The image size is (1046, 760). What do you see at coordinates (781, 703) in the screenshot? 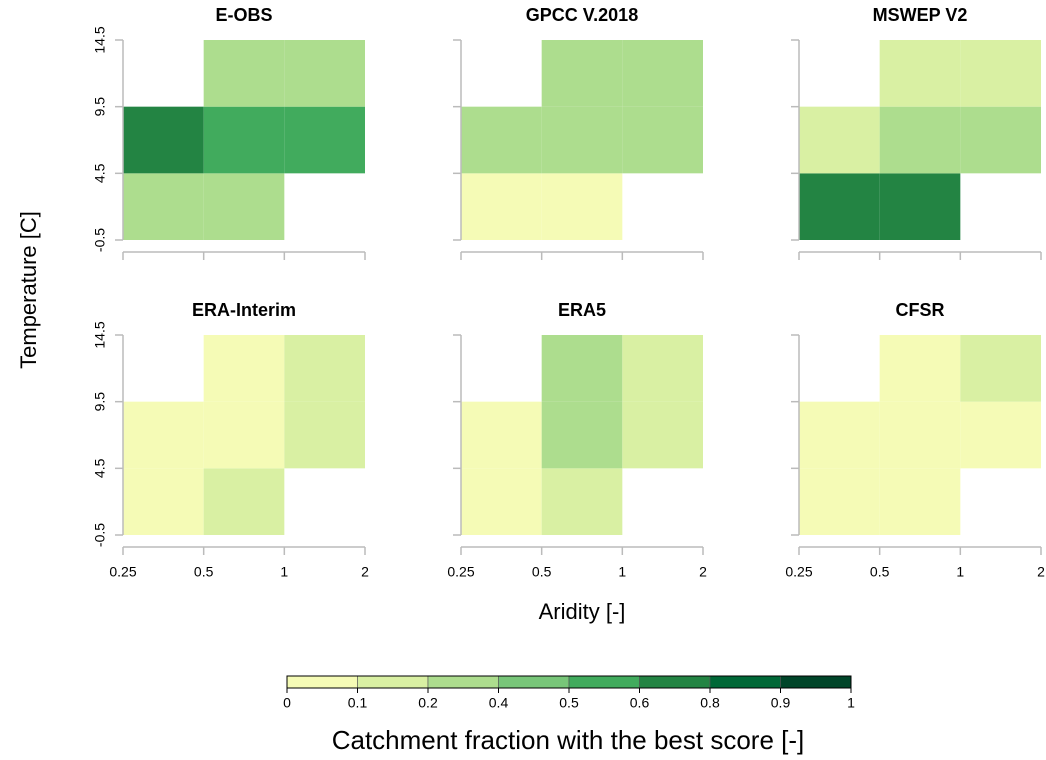
I see `colorbar-tick-label: 0.9` at bounding box center [781, 703].